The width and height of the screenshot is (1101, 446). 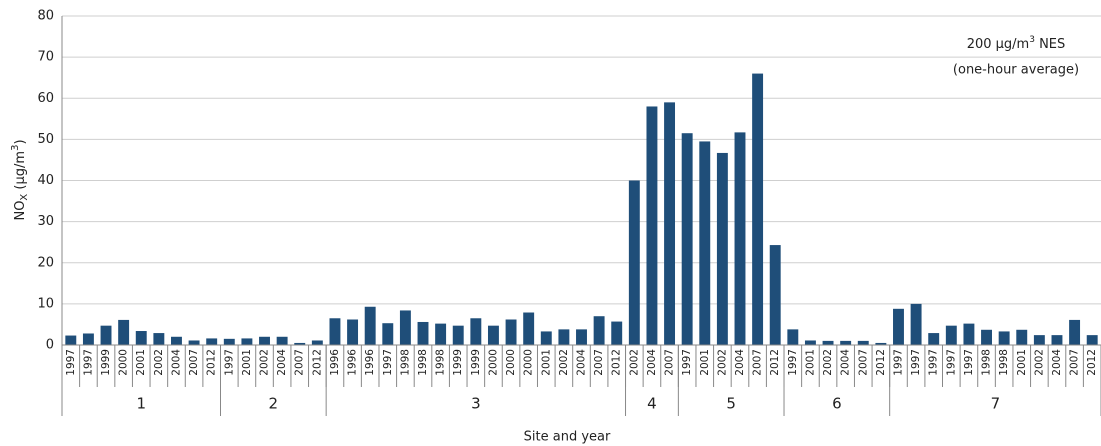 I want to click on group-label: 7, so click(x=996, y=404).